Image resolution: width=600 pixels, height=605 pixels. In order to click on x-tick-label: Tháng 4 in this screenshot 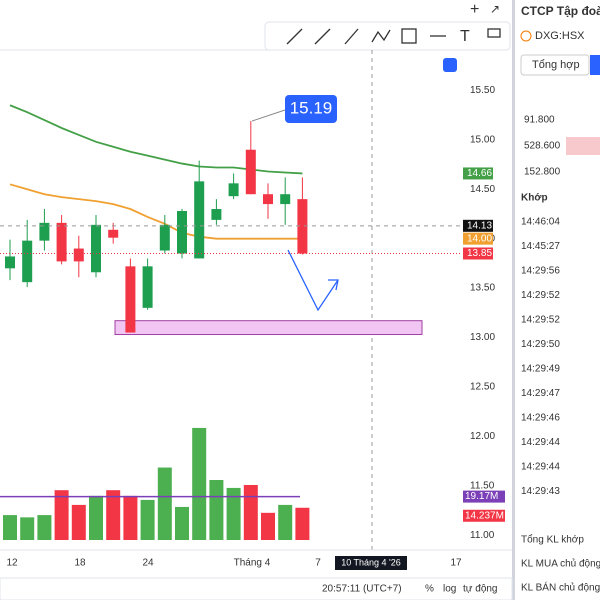, I will do `click(252, 563)`.